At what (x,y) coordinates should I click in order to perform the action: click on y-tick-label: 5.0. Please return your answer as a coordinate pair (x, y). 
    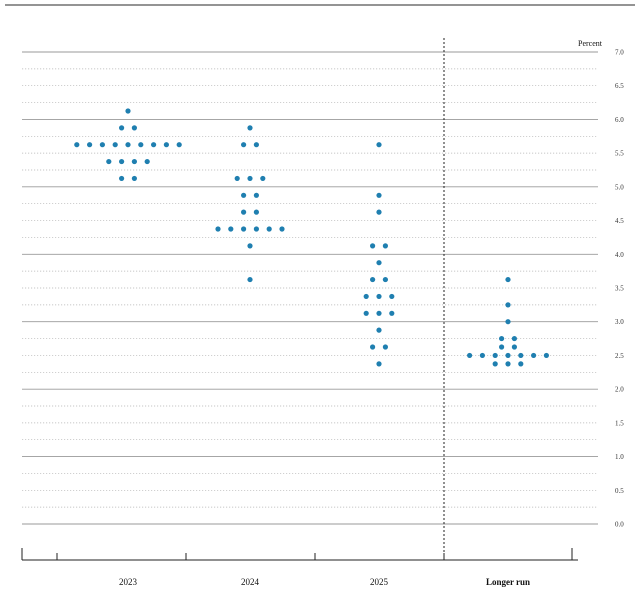
    Looking at the image, I should click on (619, 187).